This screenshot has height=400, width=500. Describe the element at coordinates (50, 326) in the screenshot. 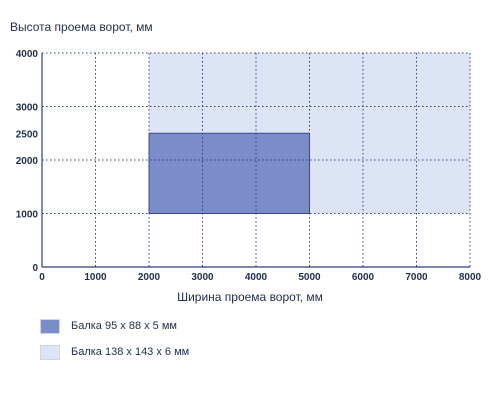

I see `legend-swatch-beam-small` at that location.